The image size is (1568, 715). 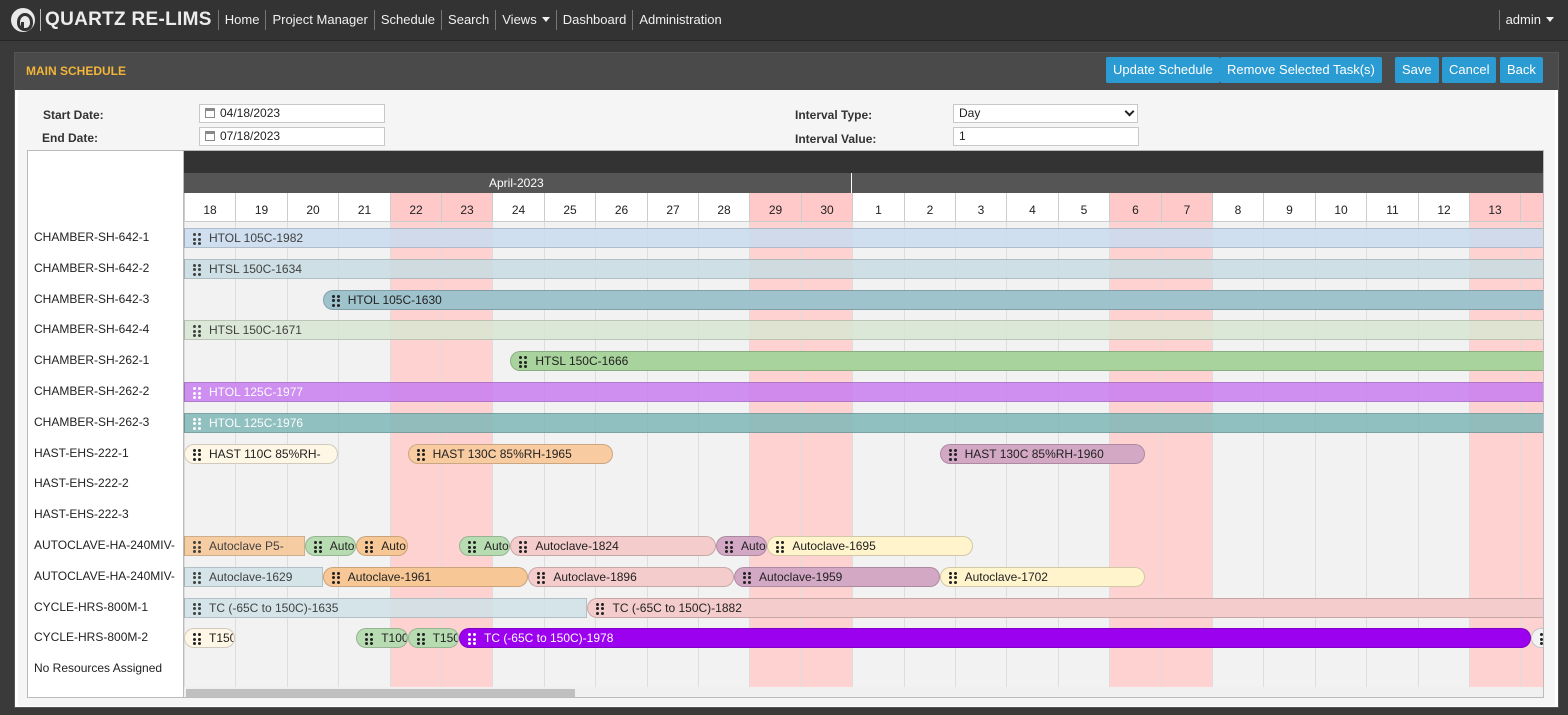 What do you see at coordinates (386, 607) in the screenshot?
I see `task-bar: TC (-65C to 150C)-1635` at bounding box center [386, 607].